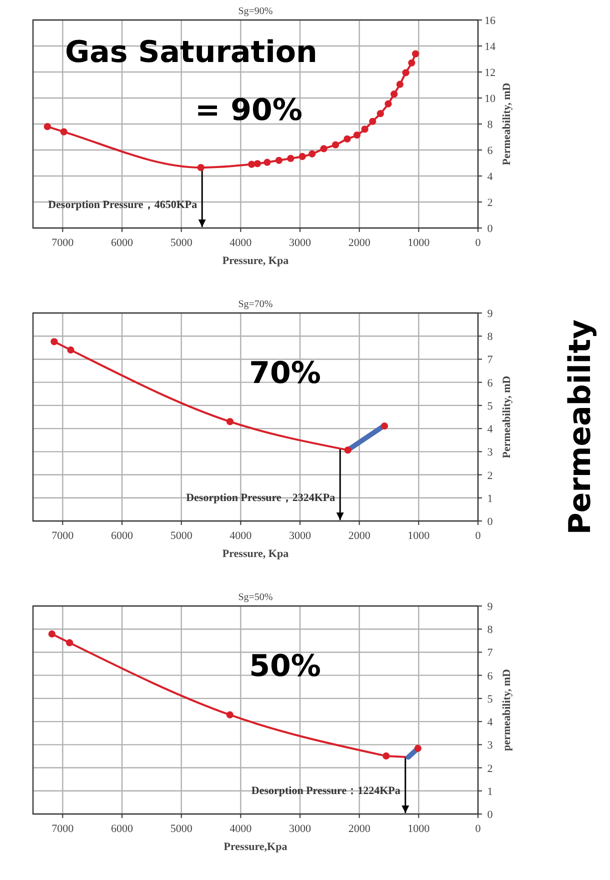 The image size is (610, 880). I want to click on y-tick-label: 10, so click(490, 99).